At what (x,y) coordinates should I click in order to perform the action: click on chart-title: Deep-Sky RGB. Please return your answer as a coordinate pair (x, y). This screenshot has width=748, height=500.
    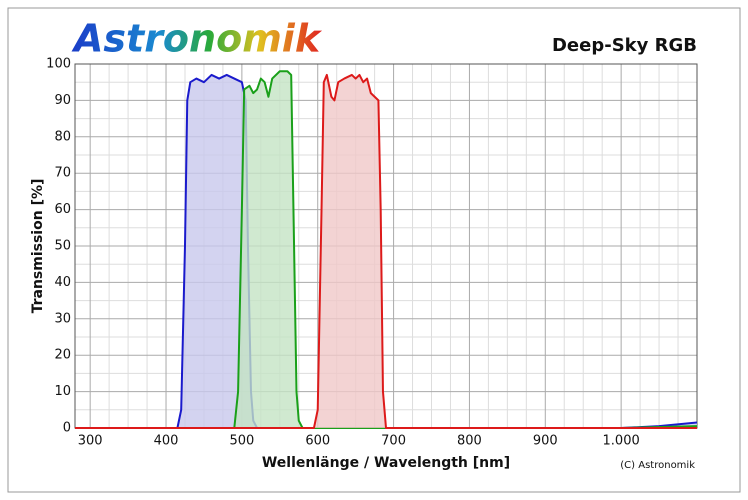
    Looking at the image, I should click on (624, 45).